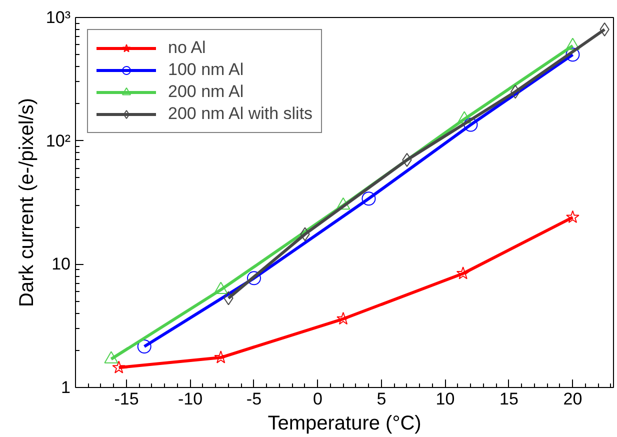  Describe the element at coordinates (445, 399) in the screenshot. I see `x-tick-label: 10` at that location.